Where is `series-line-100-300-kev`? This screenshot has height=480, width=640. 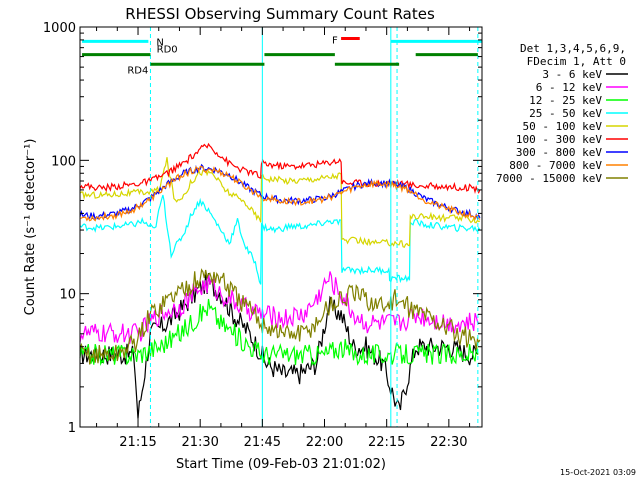 series-line-100-300-kev is located at coordinates (280, 168).